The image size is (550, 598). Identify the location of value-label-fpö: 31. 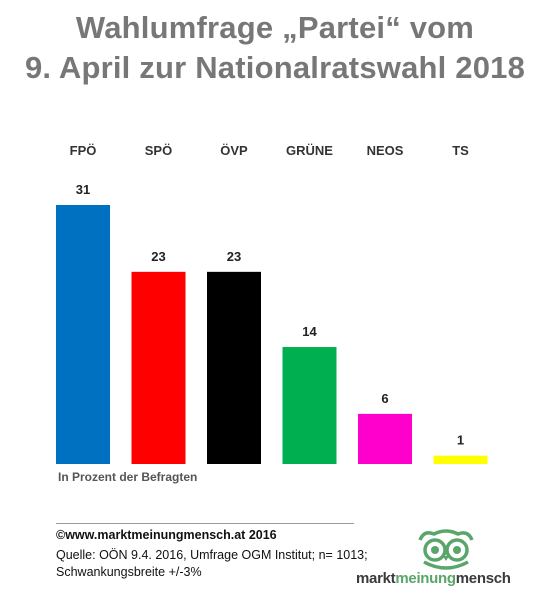
(83, 189).